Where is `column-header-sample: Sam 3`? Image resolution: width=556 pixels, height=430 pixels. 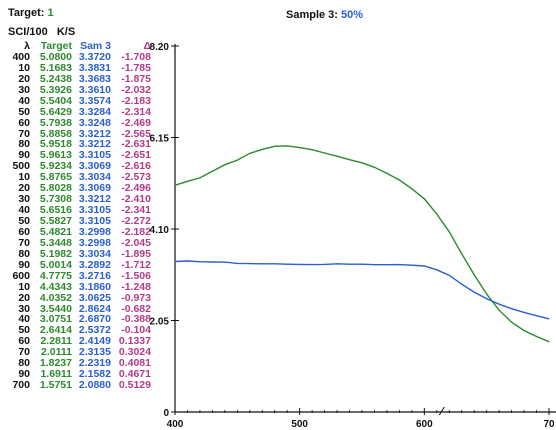
column-header-sample: Sam 3 is located at coordinates (95, 46).